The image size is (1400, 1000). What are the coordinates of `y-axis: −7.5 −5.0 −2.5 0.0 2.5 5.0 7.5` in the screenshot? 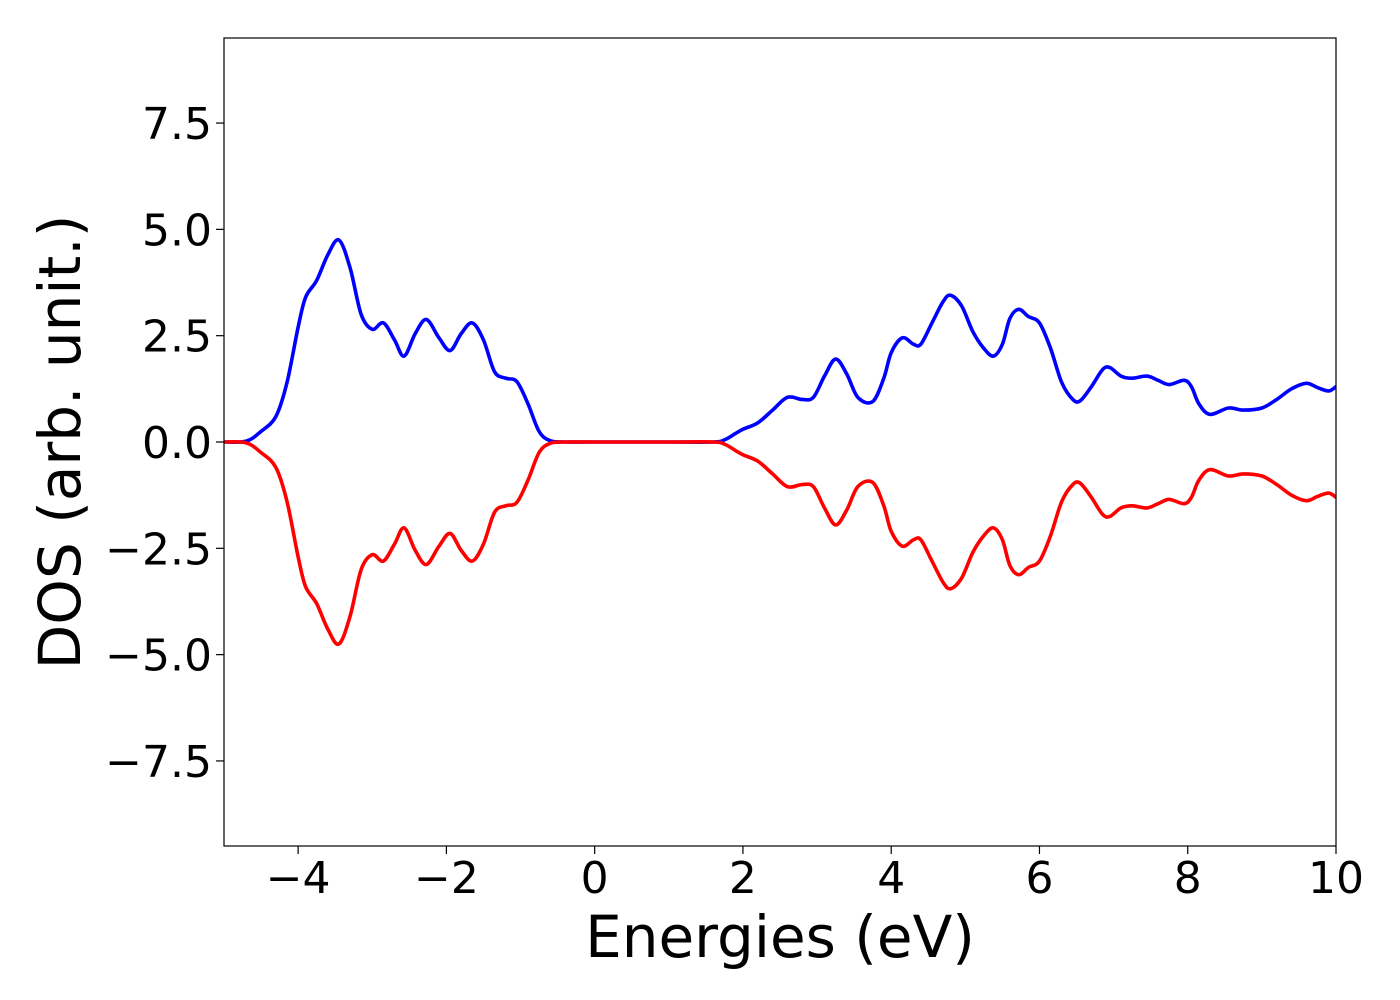 It's located at (164, 443).